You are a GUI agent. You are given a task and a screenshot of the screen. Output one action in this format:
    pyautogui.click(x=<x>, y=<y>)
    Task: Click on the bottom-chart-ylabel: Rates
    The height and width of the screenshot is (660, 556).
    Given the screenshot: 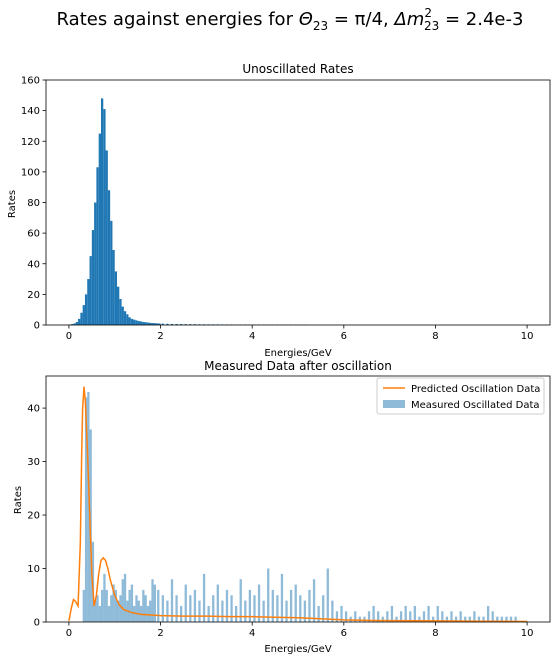 What is the action you would take?
    pyautogui.click(x=18, y=500)
    